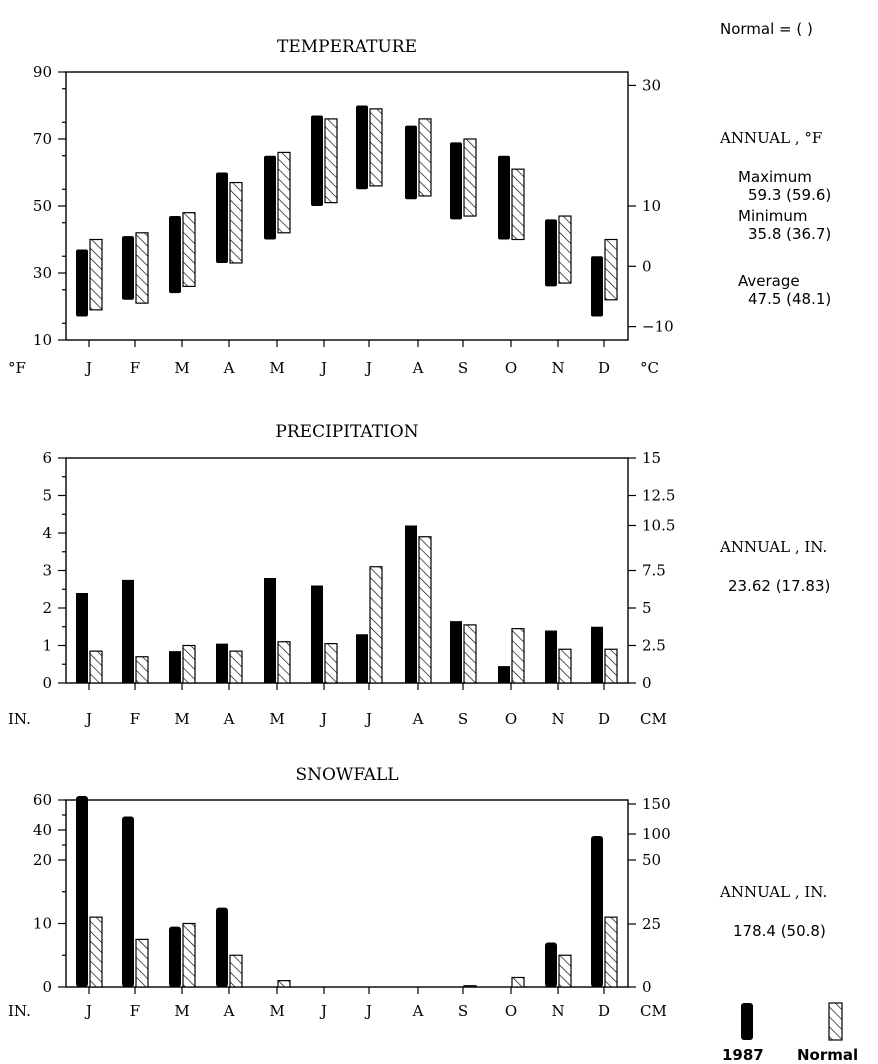 The height and width of the screenshot is (1064, 878). Describe the element at coordinates (647, 266) in the screenshot. I see `y-right-tick-label: 0` at that location.